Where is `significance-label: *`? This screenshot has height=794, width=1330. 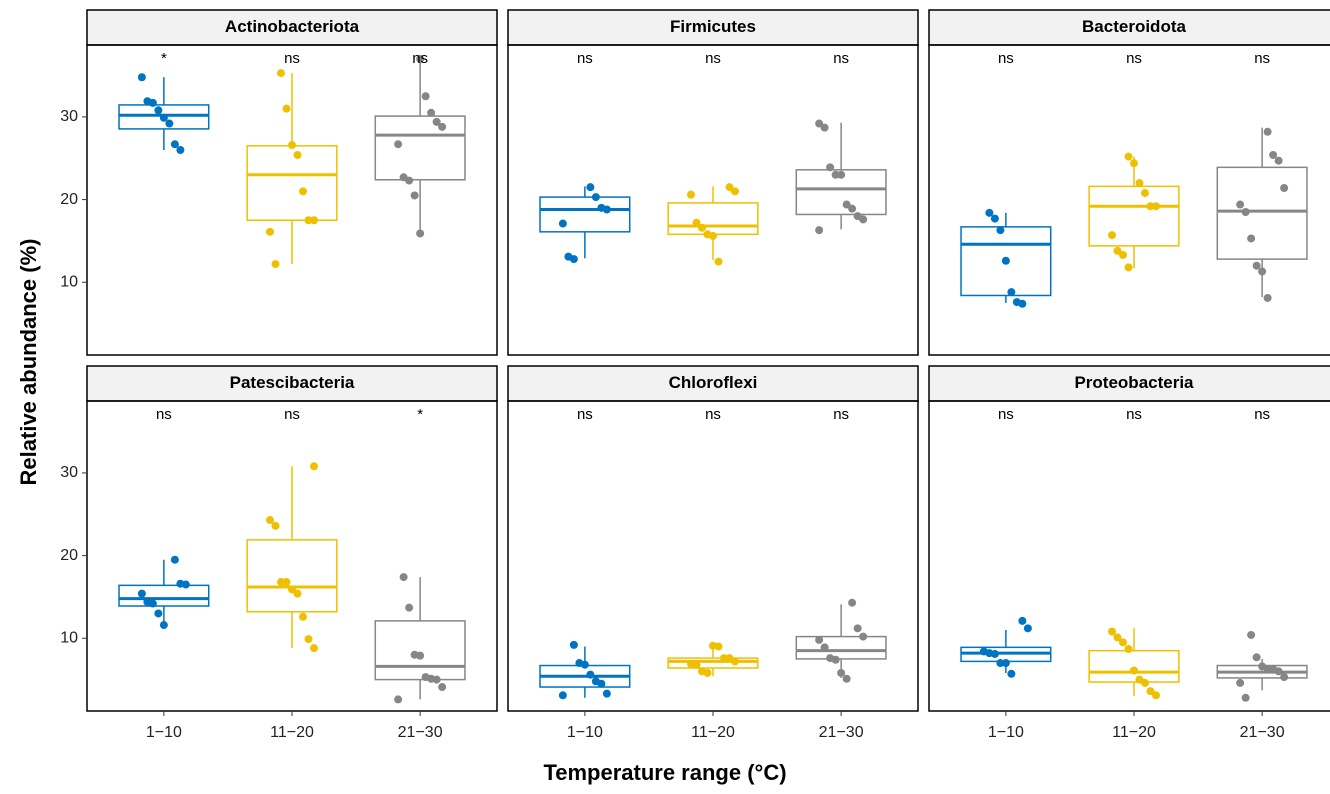
significance-label: * is located at coordinates (420, 414).